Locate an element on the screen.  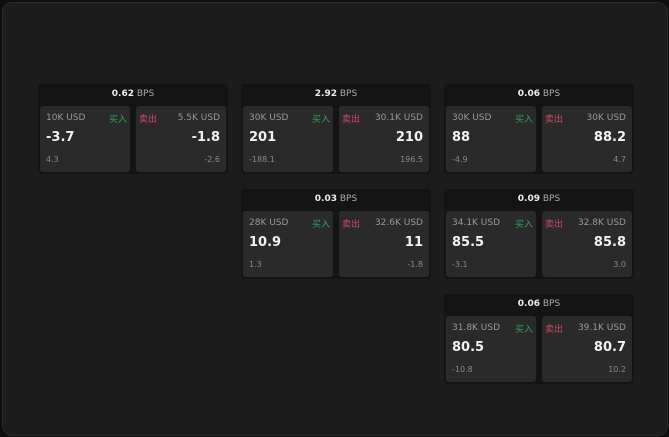
buy-price: 80.5 is located at coordinates (468, 347).